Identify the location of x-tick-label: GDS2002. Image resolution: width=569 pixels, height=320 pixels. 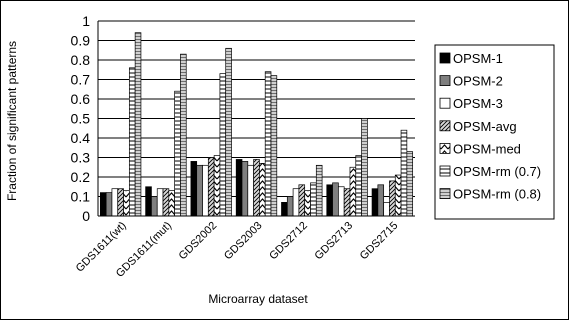
(198, 241).